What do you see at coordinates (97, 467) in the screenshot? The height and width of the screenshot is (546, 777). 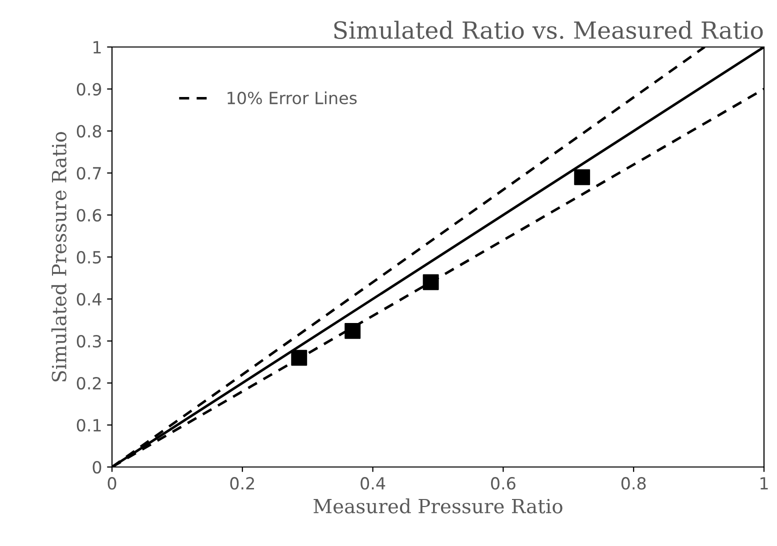 I see `y-tick-label: 0` at bounding box center [97, 467].